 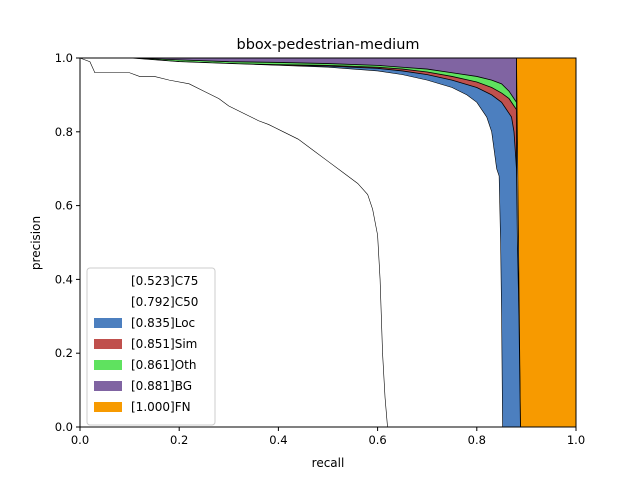 I want to click on chart-title: bbox-pedestrian-medium, so click(x=327, y=45).